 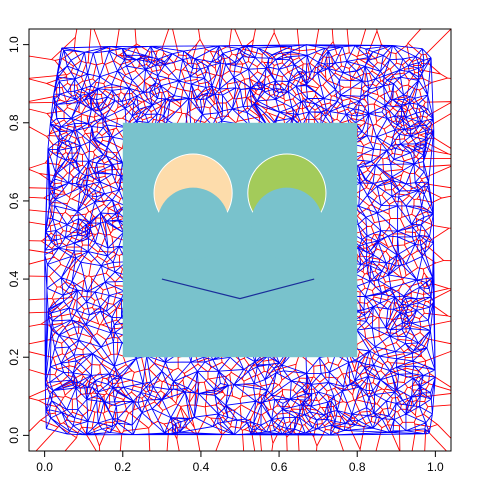 I want to click on y-tick-label: 0.6, so click(x=14, y=200).